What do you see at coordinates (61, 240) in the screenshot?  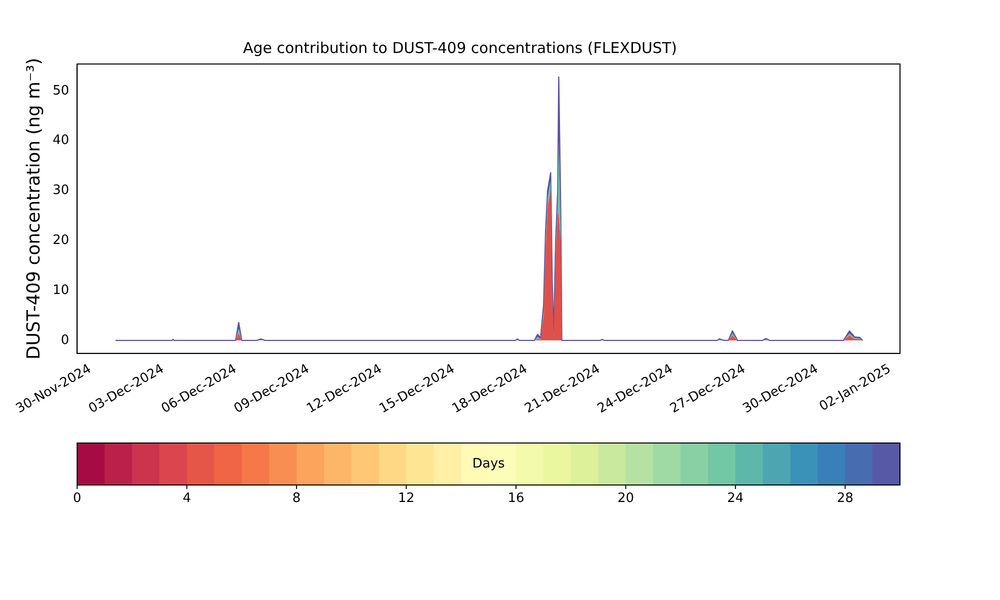 I see `y-tick-label: 20` at bounding box center [61, 240].